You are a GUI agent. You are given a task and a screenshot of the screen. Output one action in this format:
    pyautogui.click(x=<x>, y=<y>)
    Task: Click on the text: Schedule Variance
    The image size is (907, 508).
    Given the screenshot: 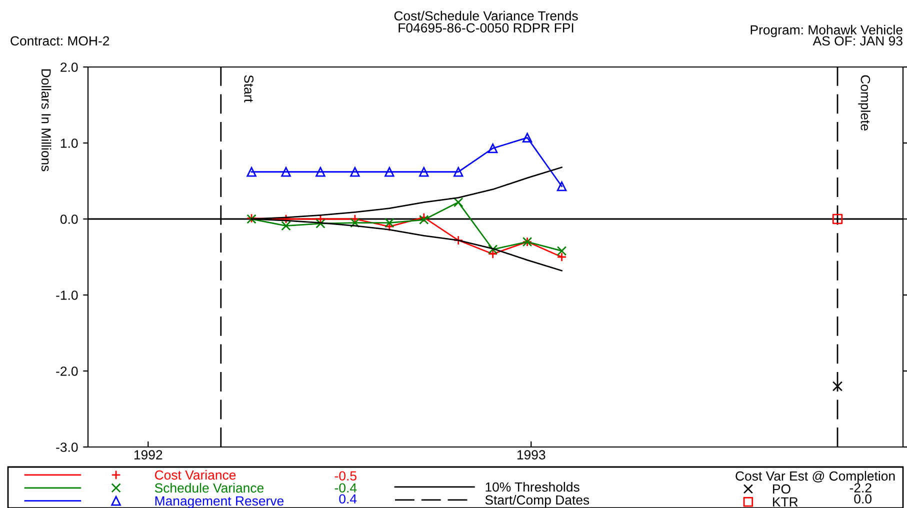 What is the action you would take?
    pyautogui.click(x=209, y=487)
    